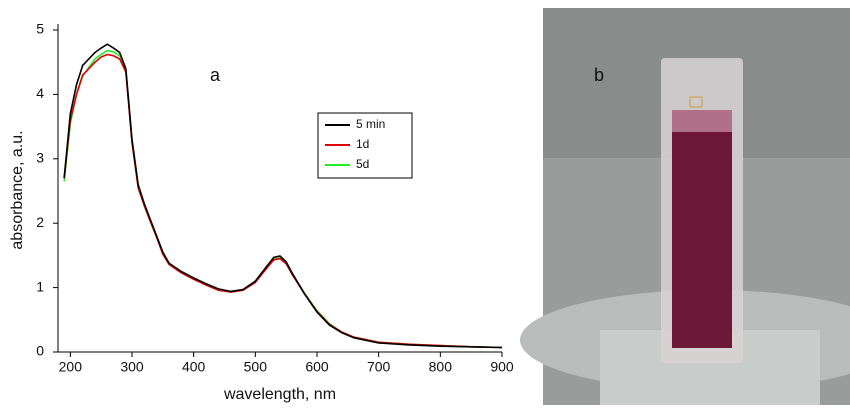 This screenshot has width=850, height=410. Describe the element at coordinates (702, 238) in the screenshot. I see `cuvette-liquid` at that location.